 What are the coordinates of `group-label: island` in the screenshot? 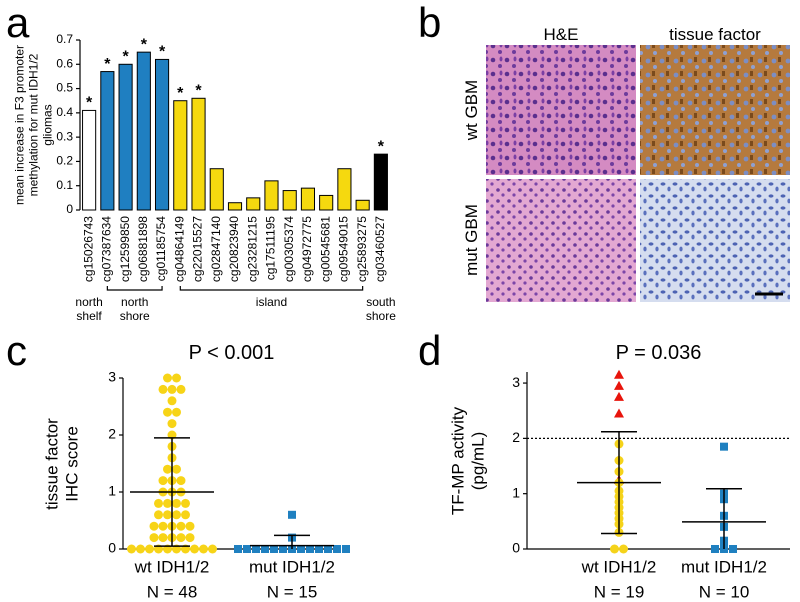 It's located at (271, 302).